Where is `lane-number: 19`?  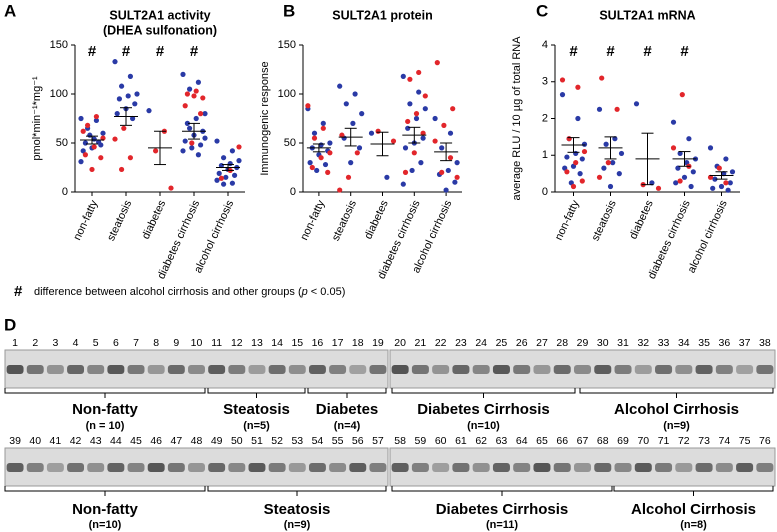
lane-number: 19 is located at coordinates (378, 343).